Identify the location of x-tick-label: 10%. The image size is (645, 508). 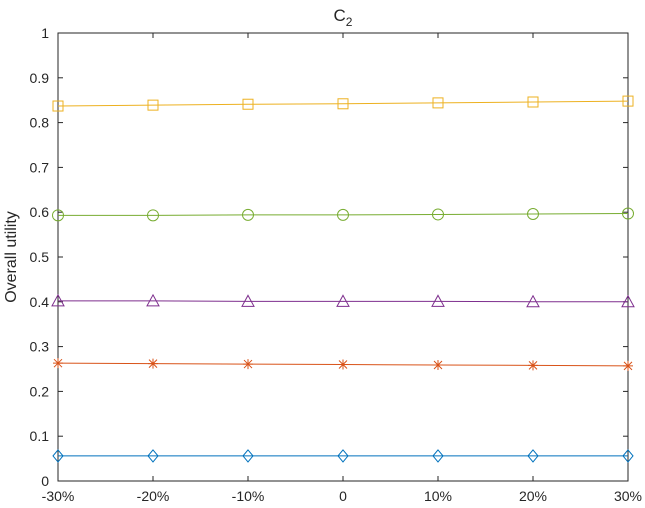
(438, 496).